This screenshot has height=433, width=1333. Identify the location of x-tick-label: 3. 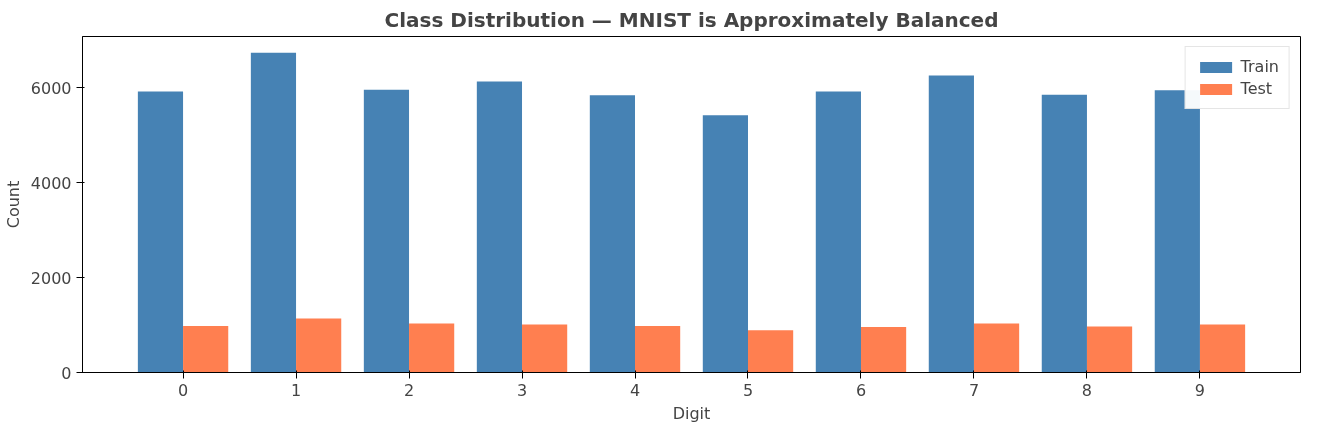
(522, 390).